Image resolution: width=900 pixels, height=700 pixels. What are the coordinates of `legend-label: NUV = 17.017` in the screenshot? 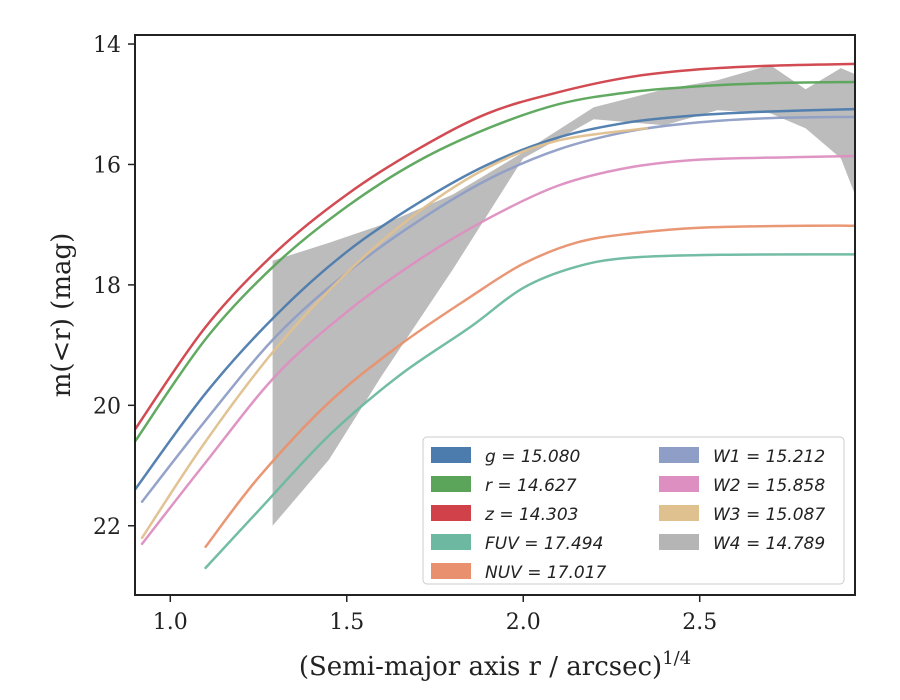 It's located at (546, 573).